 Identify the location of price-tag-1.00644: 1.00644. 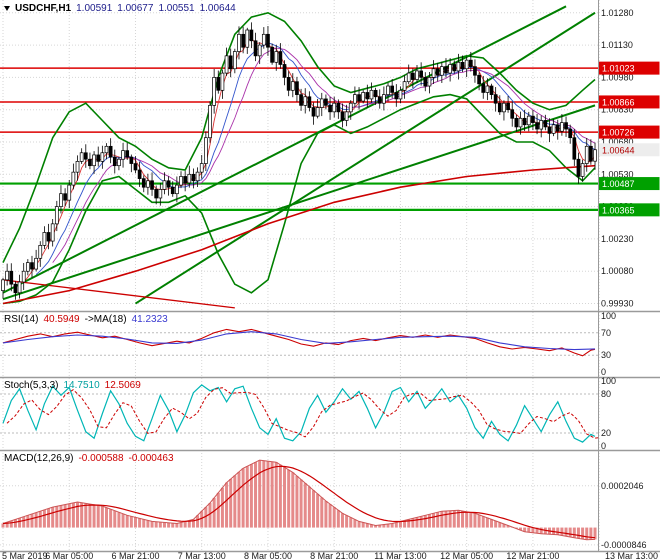
(629, 150).